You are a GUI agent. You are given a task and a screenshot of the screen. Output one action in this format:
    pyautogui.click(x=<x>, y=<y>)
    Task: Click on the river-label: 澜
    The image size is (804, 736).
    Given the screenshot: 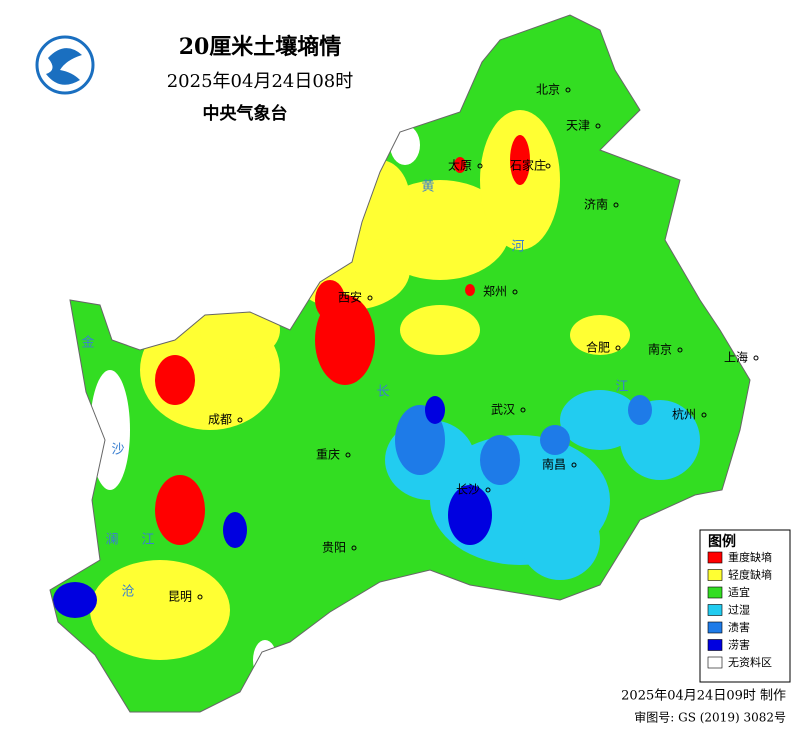 What is the action you would take?
    pyautogui.click(x=111, y=540)
    